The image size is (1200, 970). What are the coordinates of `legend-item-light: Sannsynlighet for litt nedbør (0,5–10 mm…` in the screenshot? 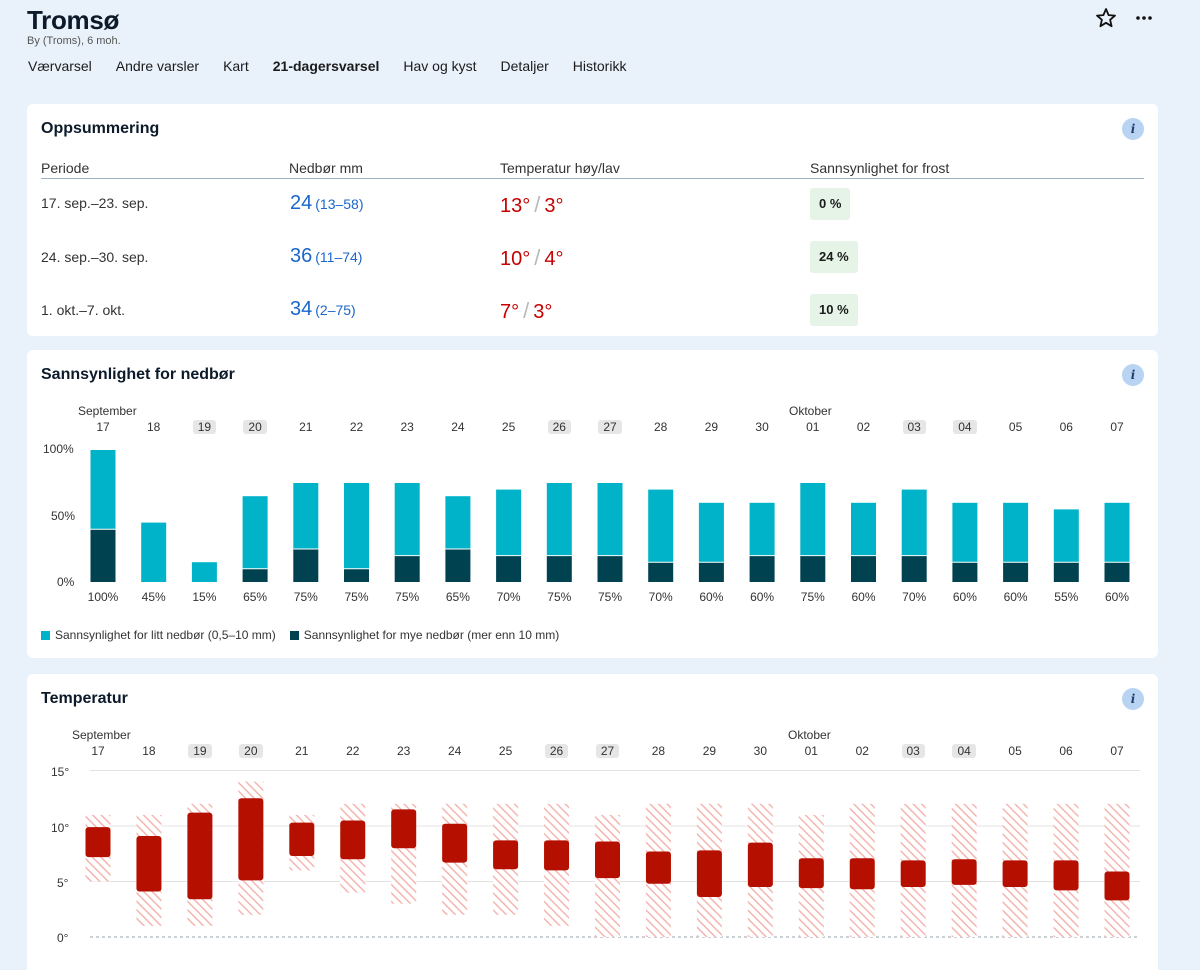 It's located at (158, 635).